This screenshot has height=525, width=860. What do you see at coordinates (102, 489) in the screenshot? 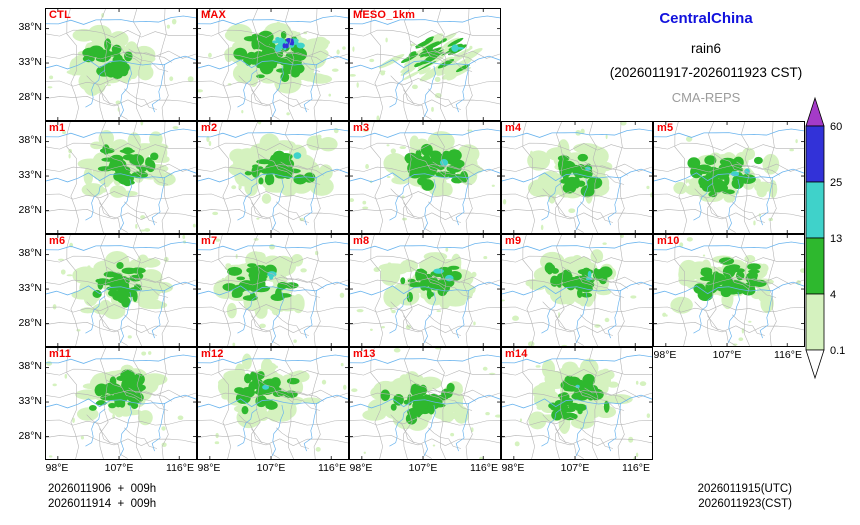
I see `init-time-line1: 2026011906 + 009h` at bounding box center [102, 489].